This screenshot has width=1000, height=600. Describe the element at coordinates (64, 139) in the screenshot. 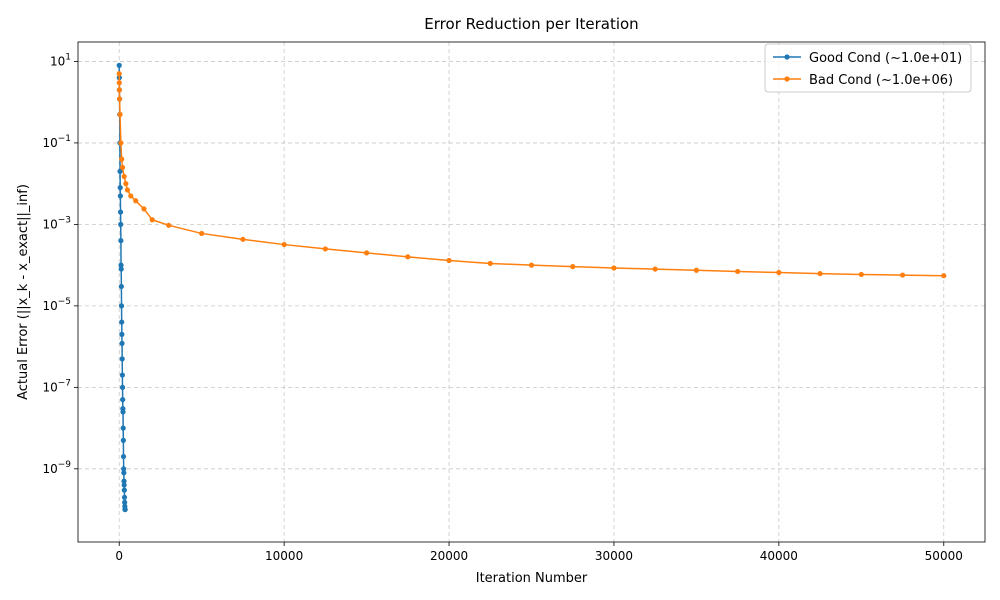

I see `y-tick-exponent: −1` at that location.